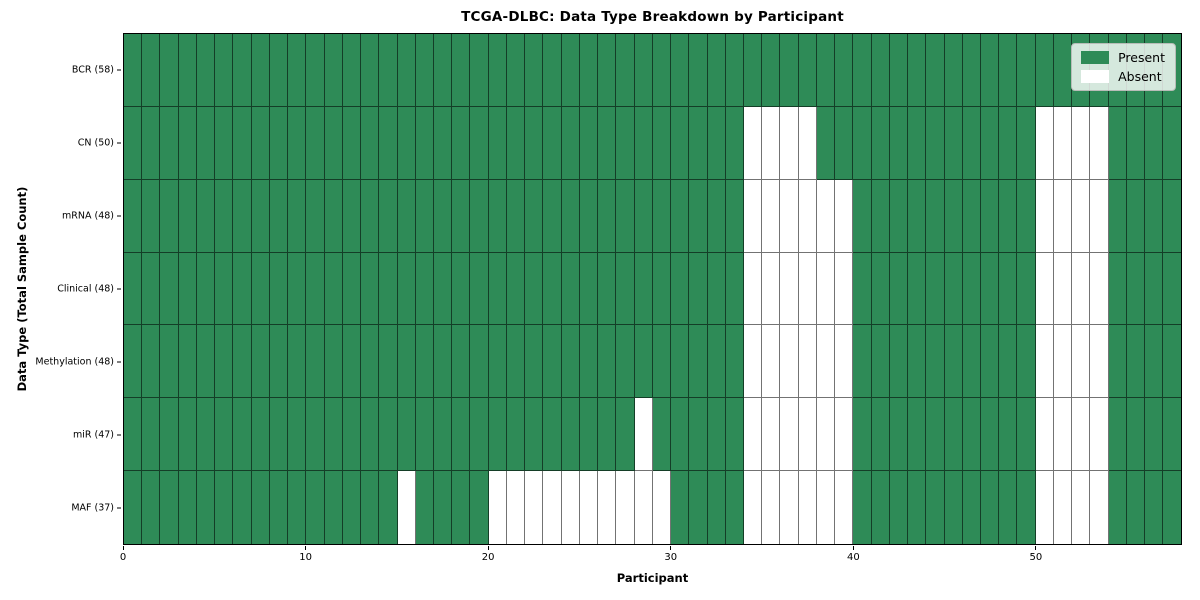  What do you see at coordinates (651, 557) in the screenshot?
I see `x-axis-ticks: 0 10 20 30 40 50` at bounding box center [651, 557].